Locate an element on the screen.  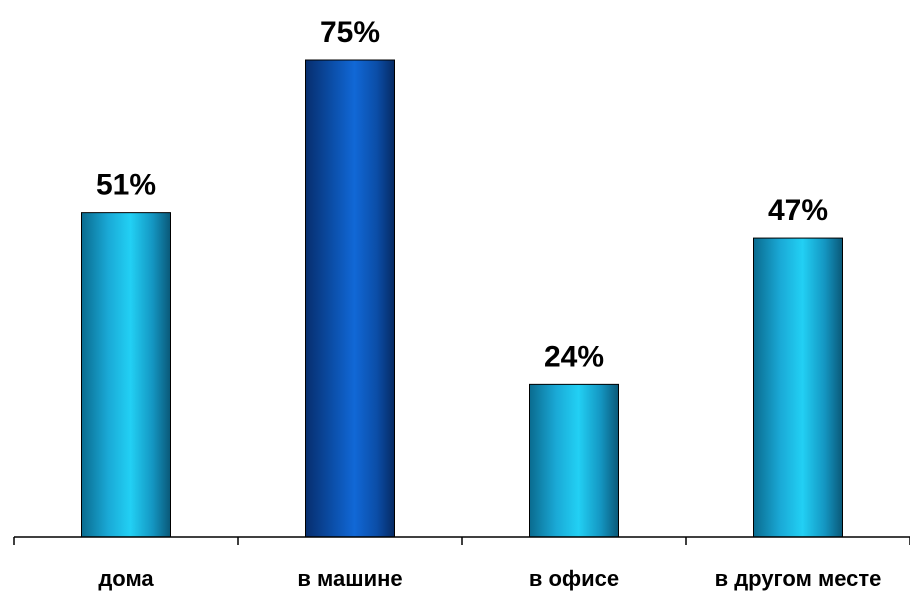
data-label: 47% is located at coordinates (798, 210).